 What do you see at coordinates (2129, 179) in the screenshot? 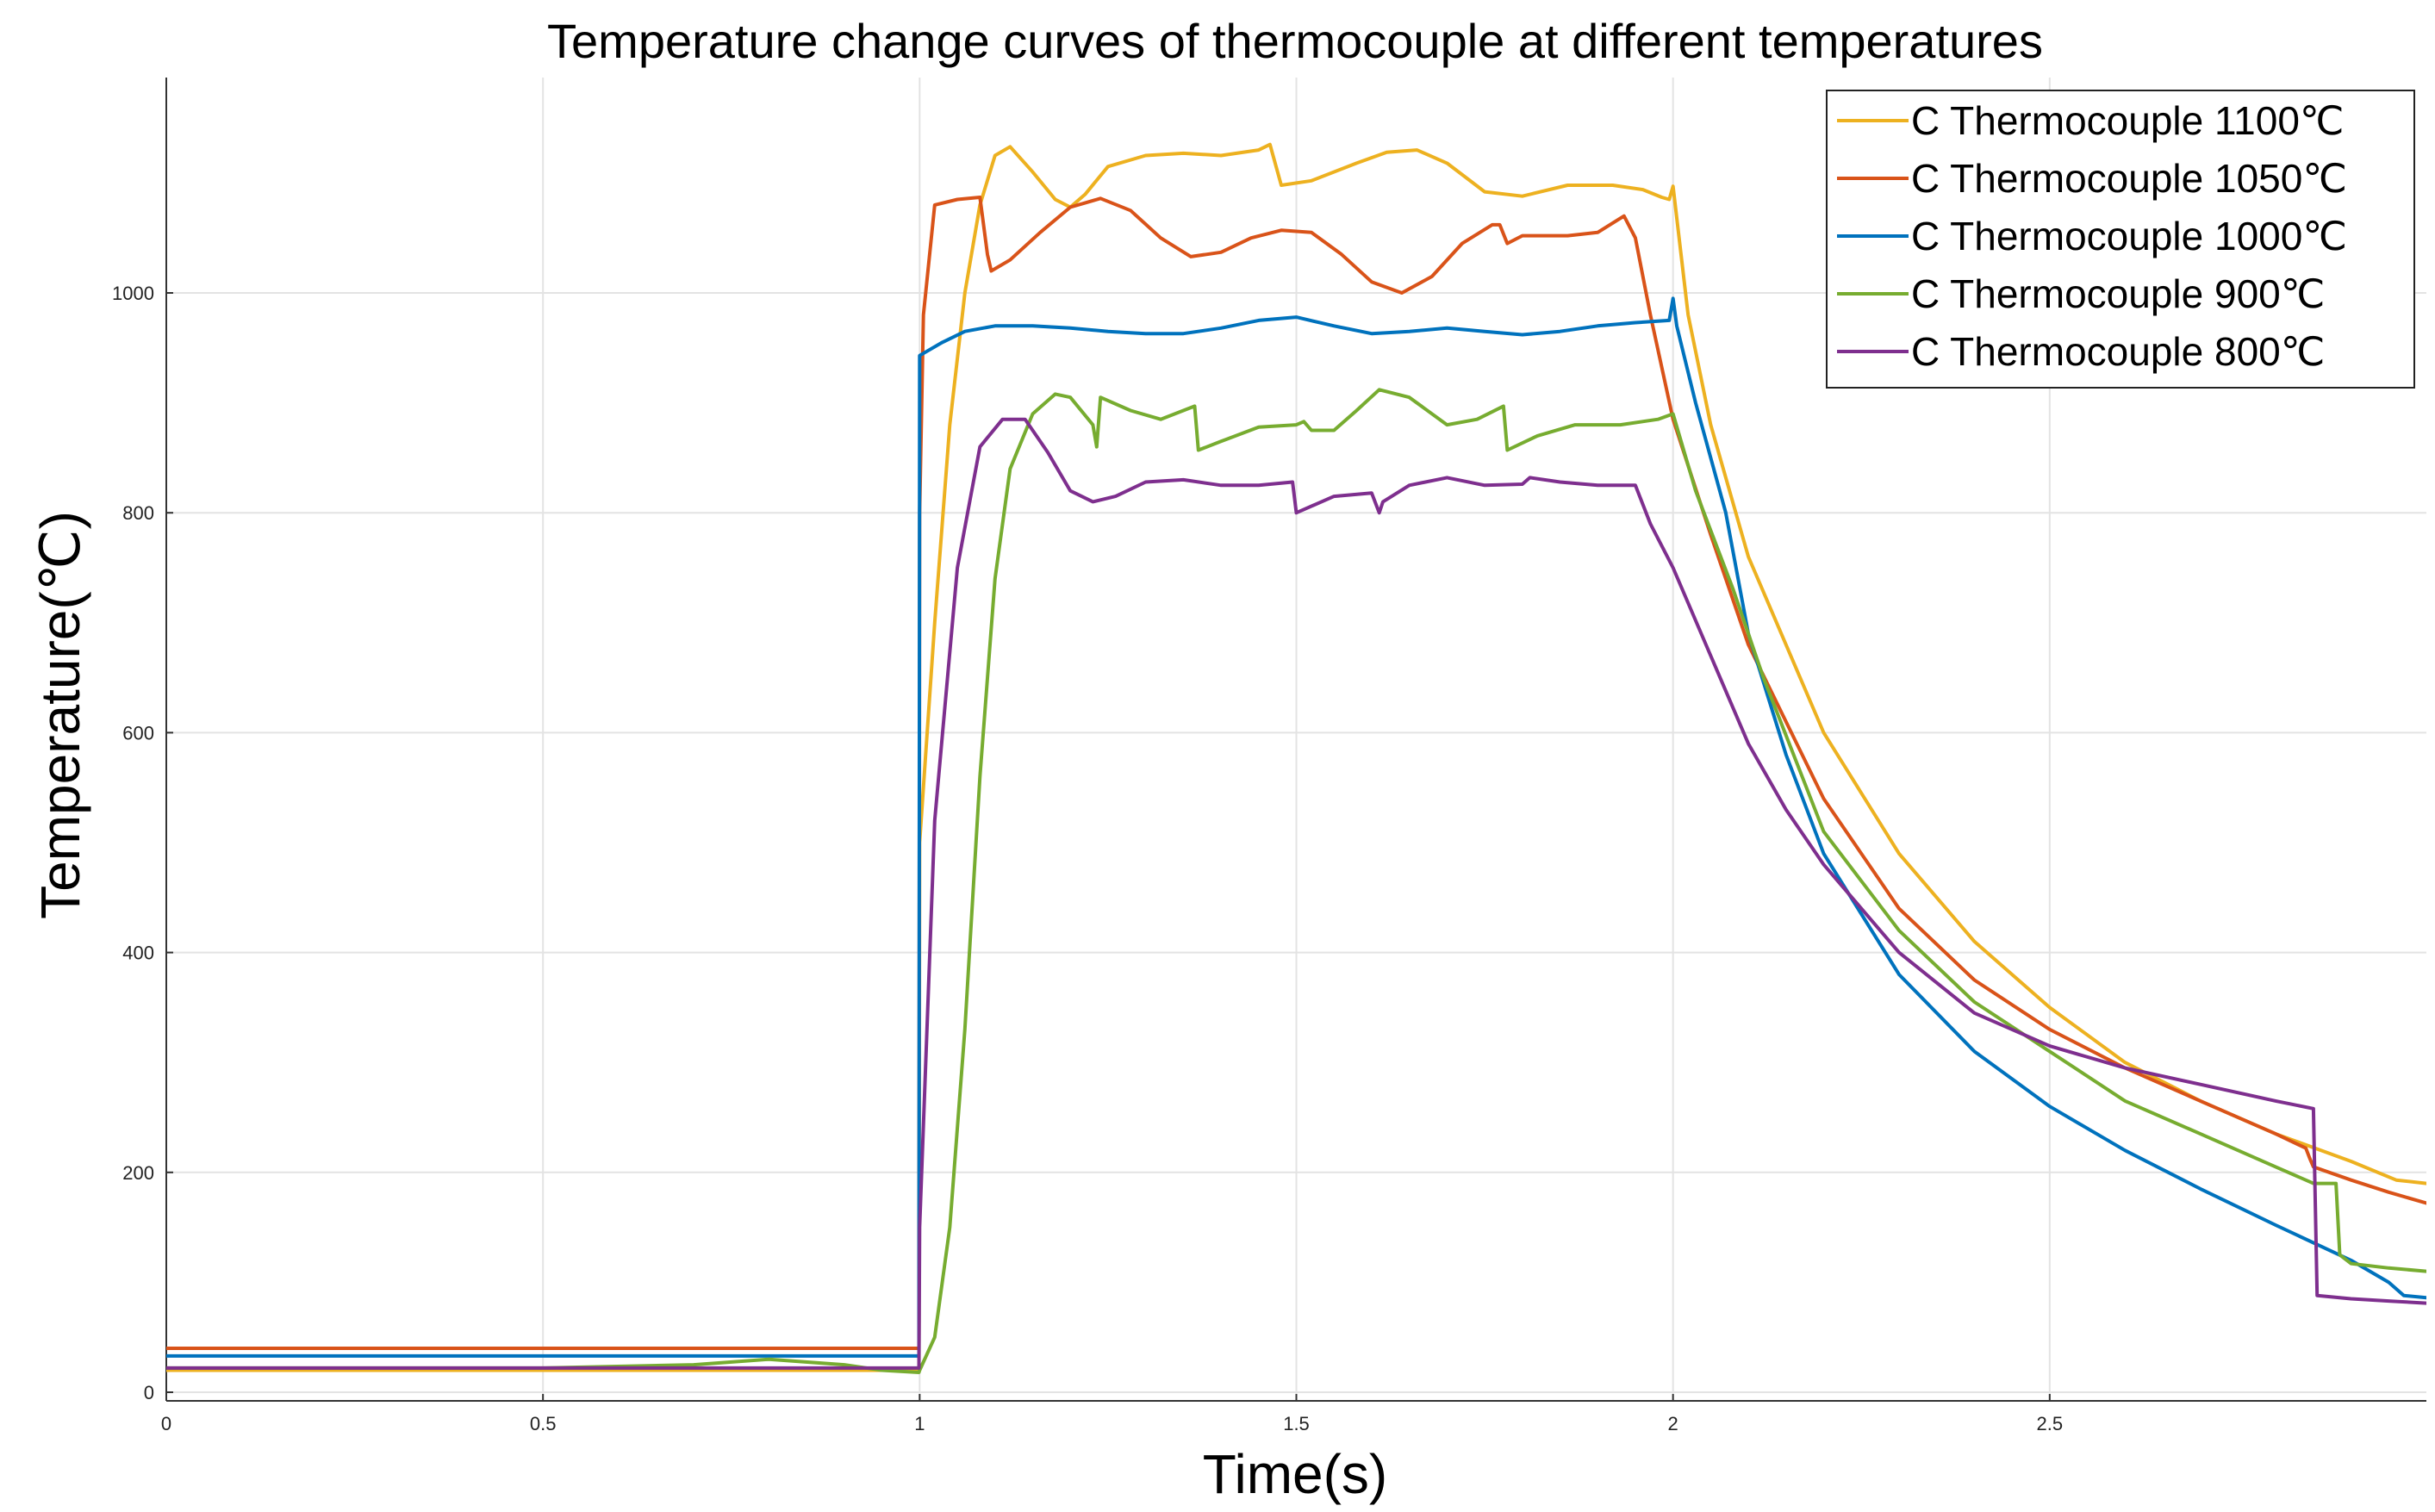
I see `legend-label: C Thermocouple 1050℃` at bounding box center [2129, 179].